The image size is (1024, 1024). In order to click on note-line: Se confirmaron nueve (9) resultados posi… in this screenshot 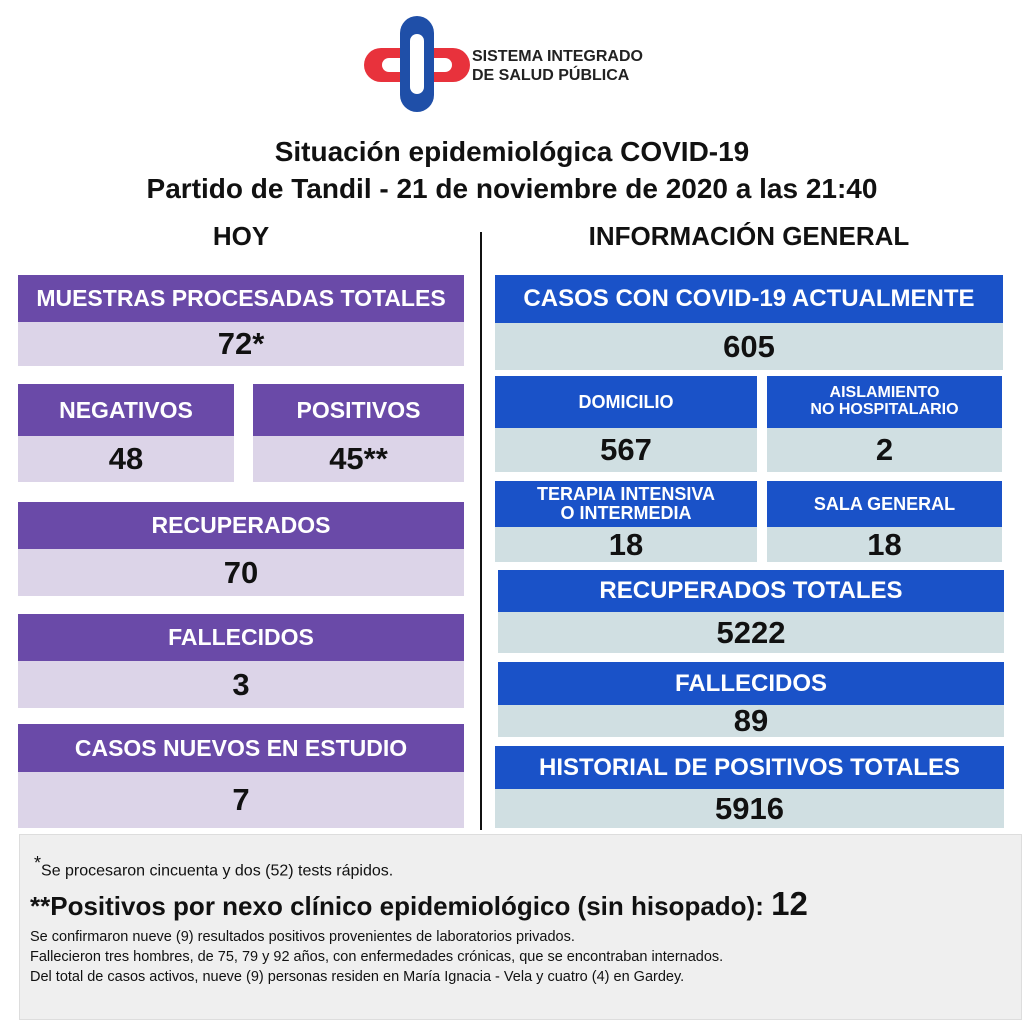, I will do `click(302, 937)`.